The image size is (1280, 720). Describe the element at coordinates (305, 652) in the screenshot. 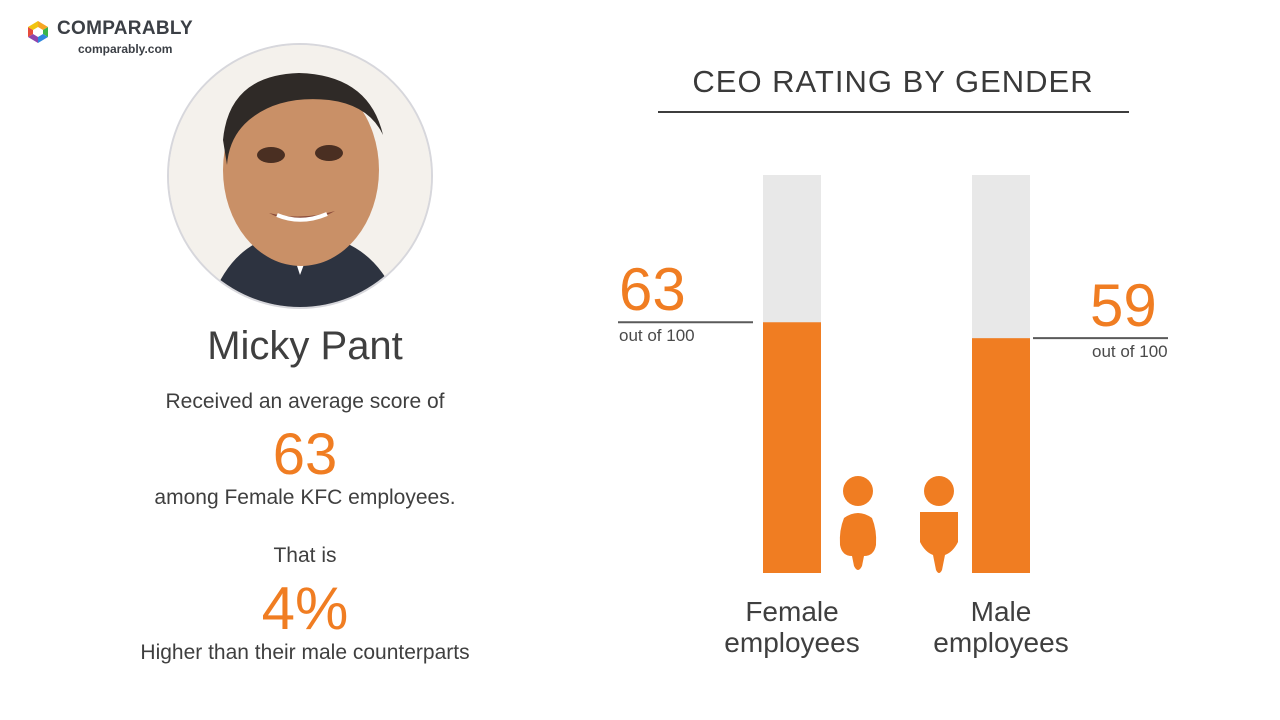

I see `summary-line-4: Higher than their male counterparts` at that location.